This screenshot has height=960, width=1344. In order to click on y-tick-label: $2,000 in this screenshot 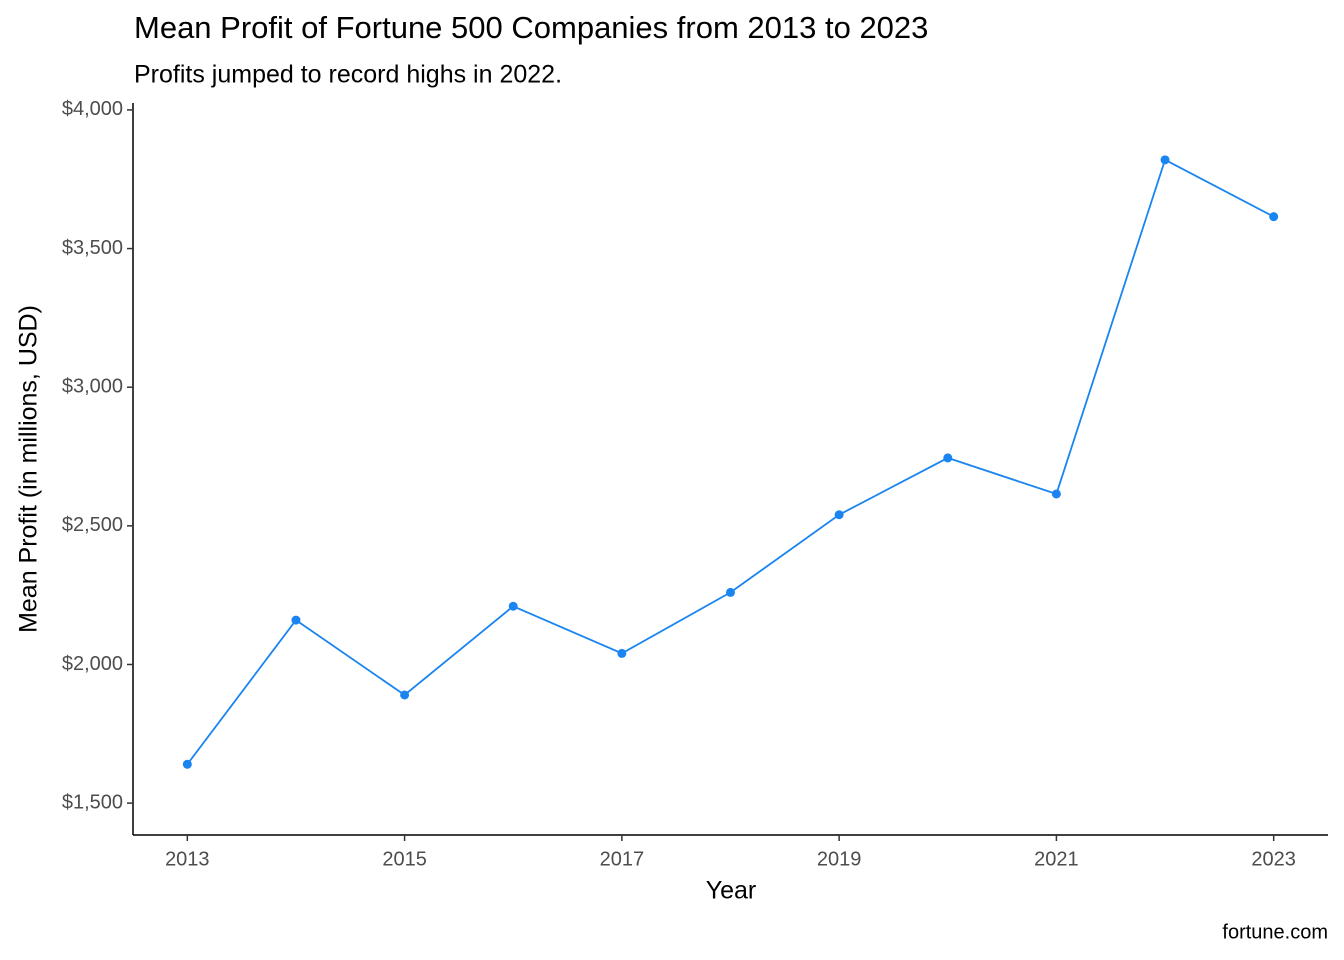, I will do `click(92, 664)`.